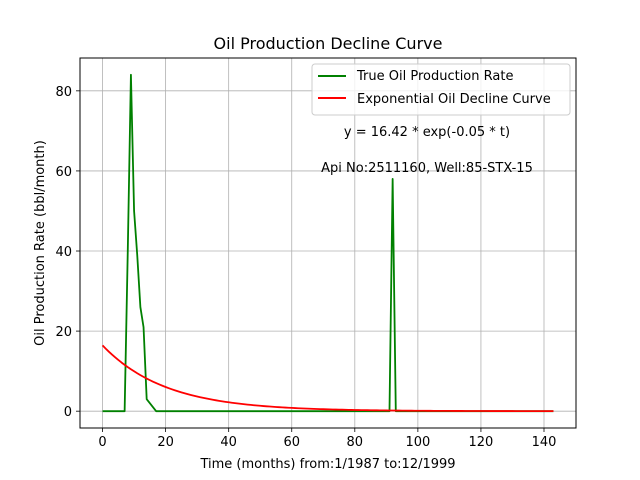 Image resolution: width=640 pixels, height=480 pixels. Describe the element at coordinates (355, 442) in the screenshot. I see `x-tick-label: 80` at that location.